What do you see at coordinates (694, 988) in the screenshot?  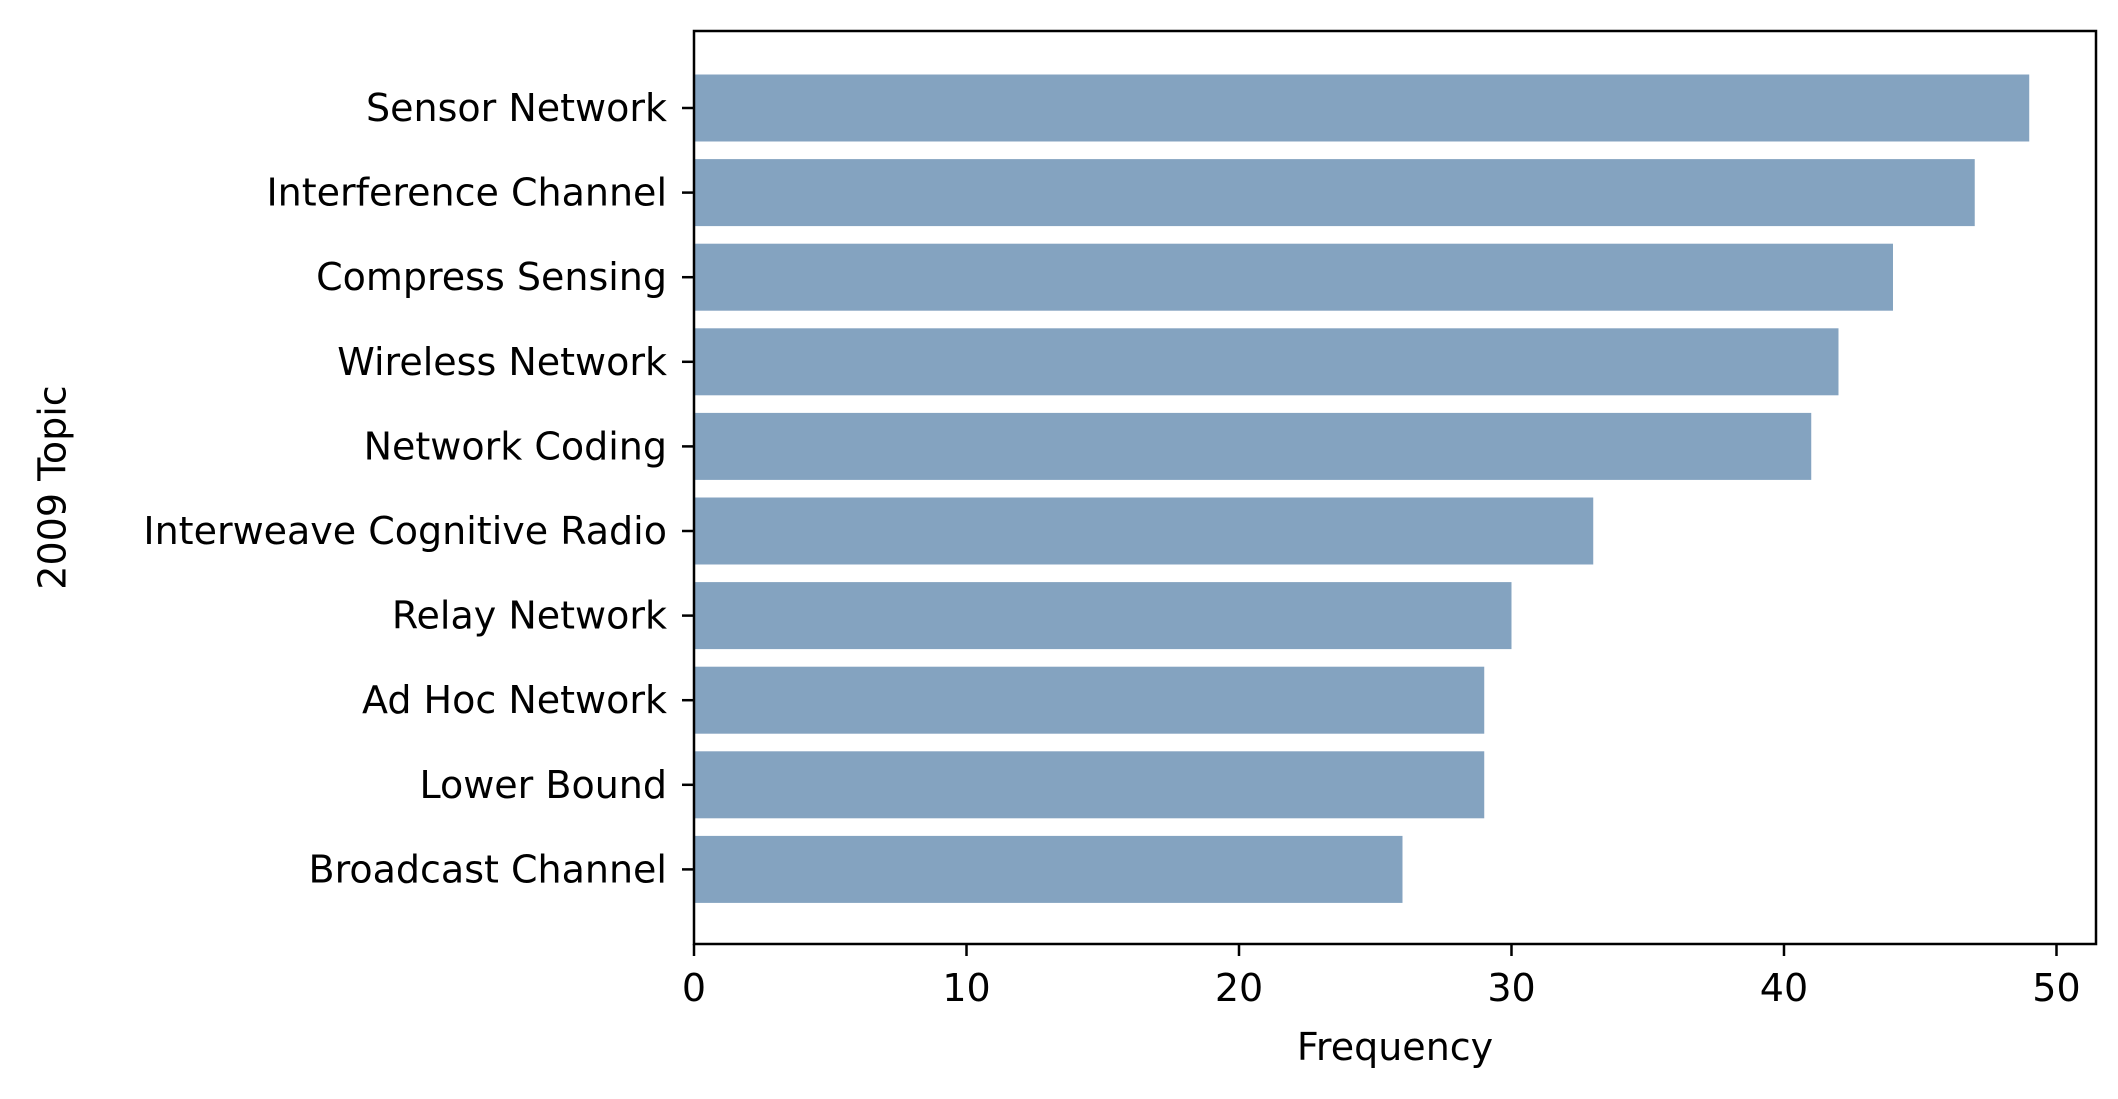 I see `x-tick-label: 0` at bounding box center [694, 988].